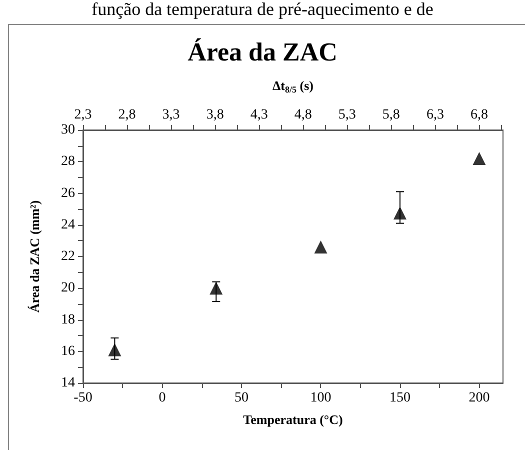  Describe the element at coordinates (399, 398) in the screenshot. I see `x-tick-label: 150` at that location.